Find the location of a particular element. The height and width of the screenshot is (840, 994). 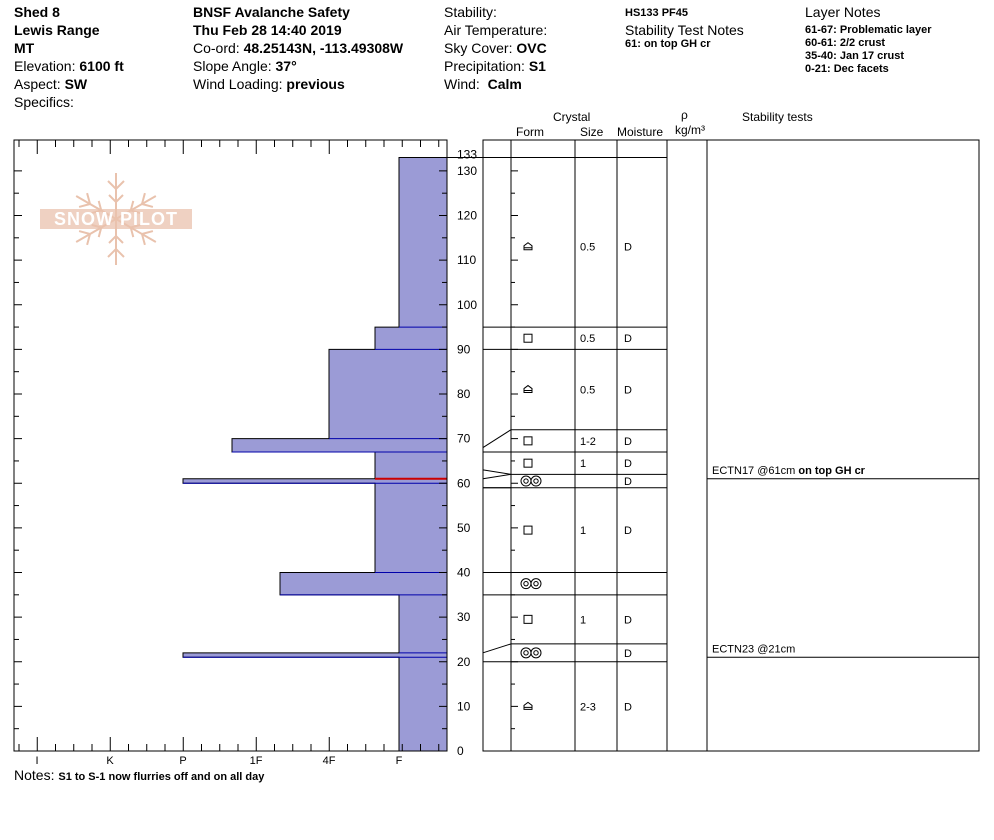

stability-test-note: on top GH cr is located at coordinates (831, 471).